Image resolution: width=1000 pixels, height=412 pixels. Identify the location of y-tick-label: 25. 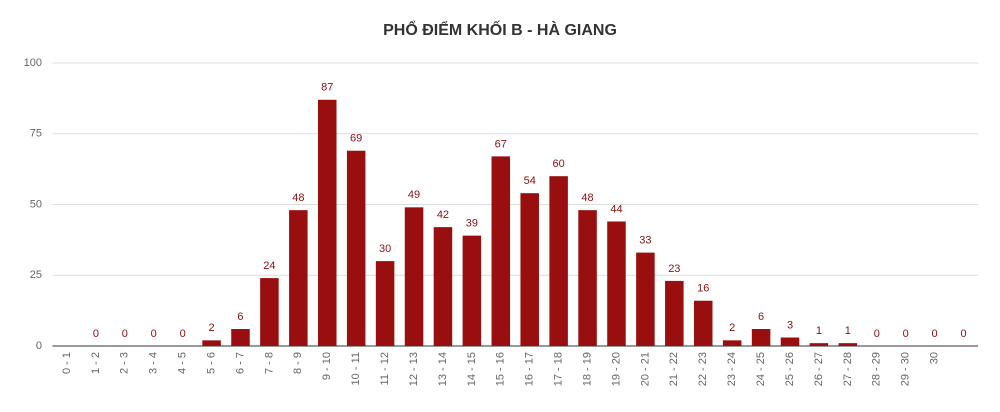
(36, 275).